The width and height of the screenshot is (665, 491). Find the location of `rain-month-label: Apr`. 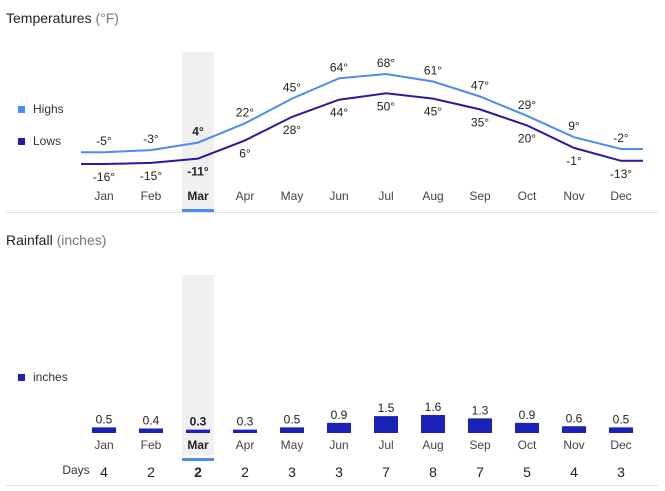

rain-month-label: Apr is located at coordinates (245, 445).